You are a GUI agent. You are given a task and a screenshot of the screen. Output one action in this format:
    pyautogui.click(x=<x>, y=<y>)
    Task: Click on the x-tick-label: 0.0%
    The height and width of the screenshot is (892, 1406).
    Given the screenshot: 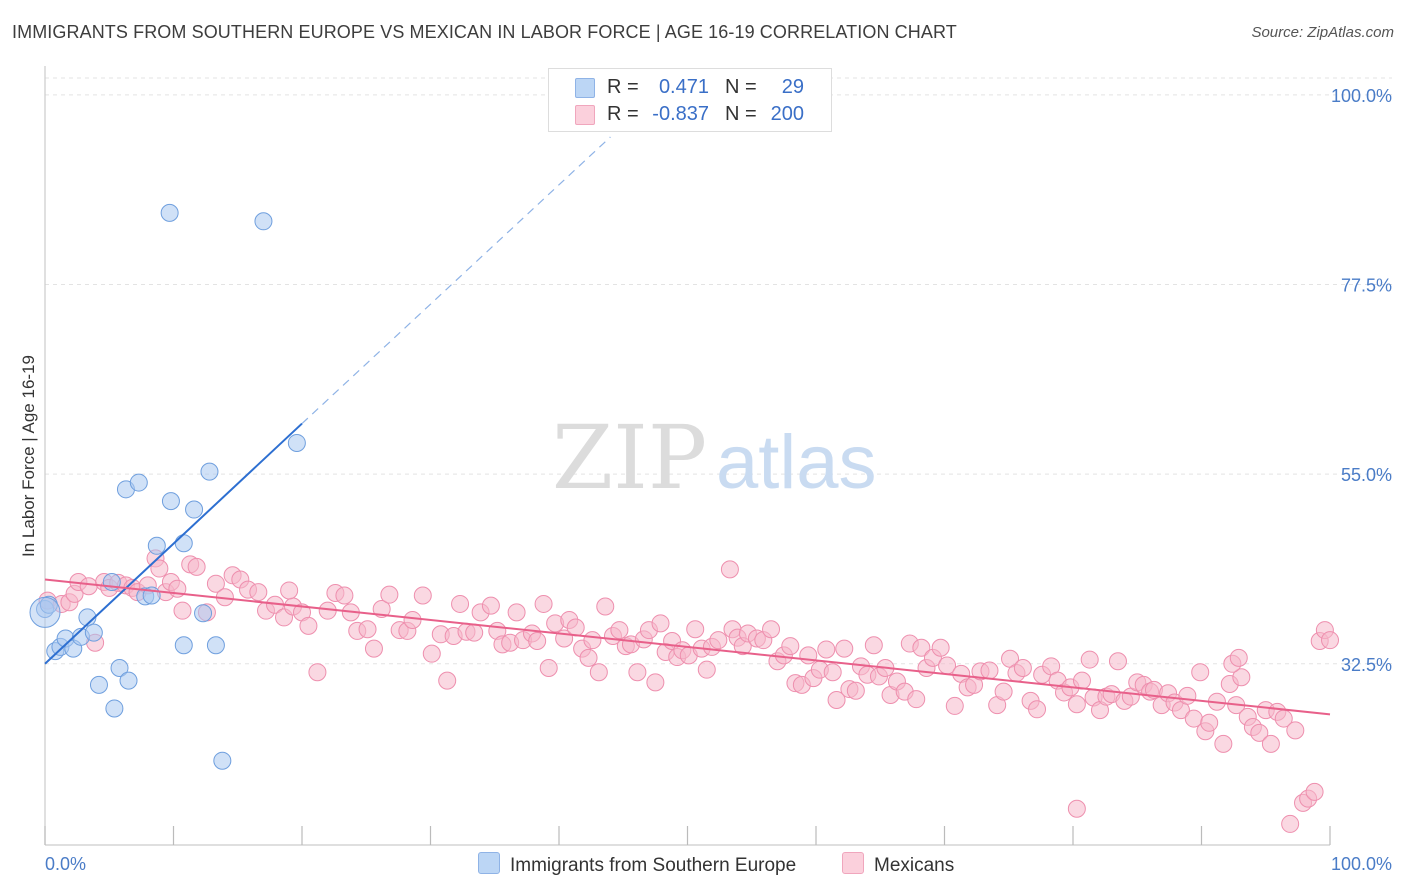 What is the action you would take?
    pyautogui.click(x=65, y=864)
    